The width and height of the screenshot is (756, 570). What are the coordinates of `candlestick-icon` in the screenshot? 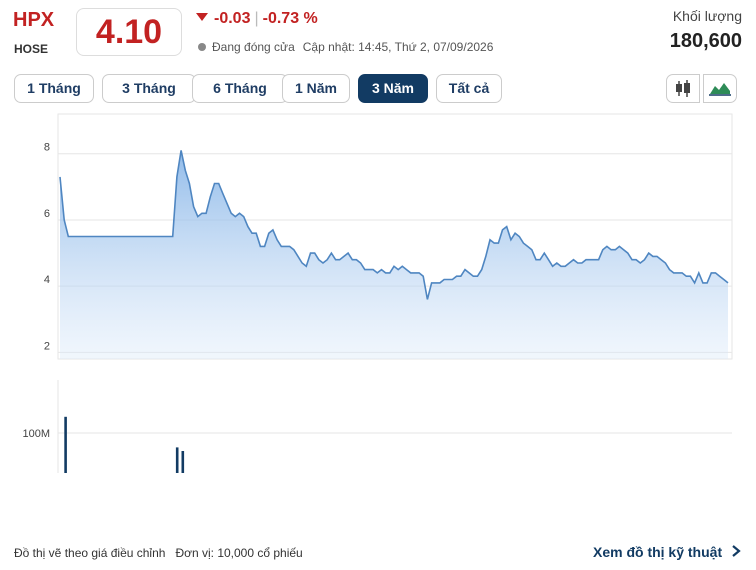 It's located at (683, 88).